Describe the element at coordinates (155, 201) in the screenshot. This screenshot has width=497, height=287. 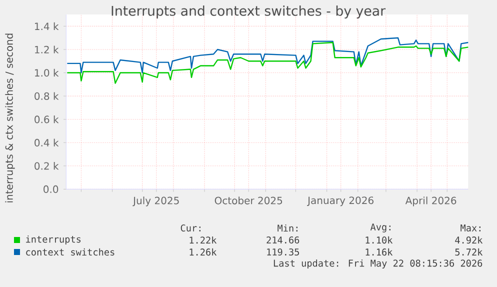
I see `x-tick-label: July 2025` at that location.